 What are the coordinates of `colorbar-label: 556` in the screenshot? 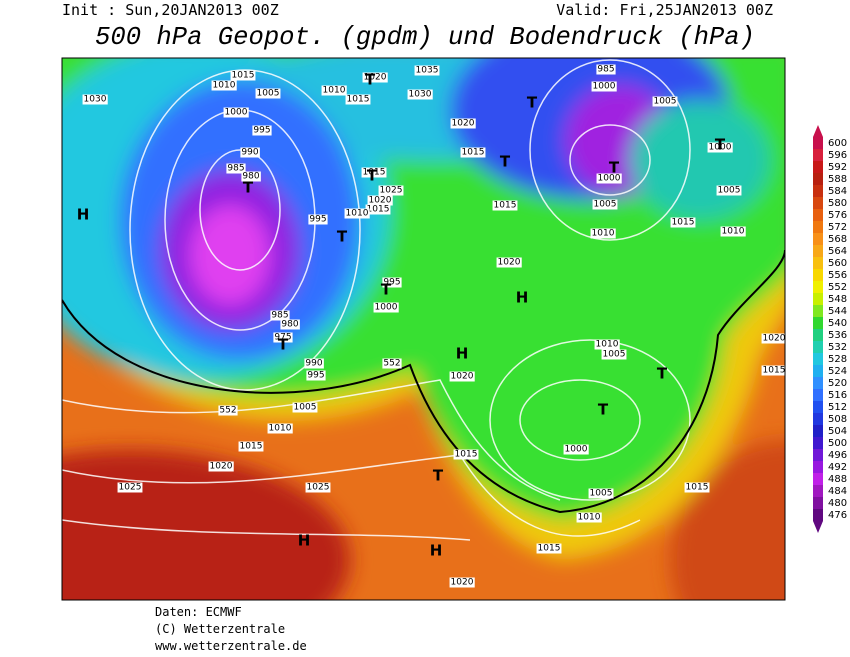 It's located at (837, 275).